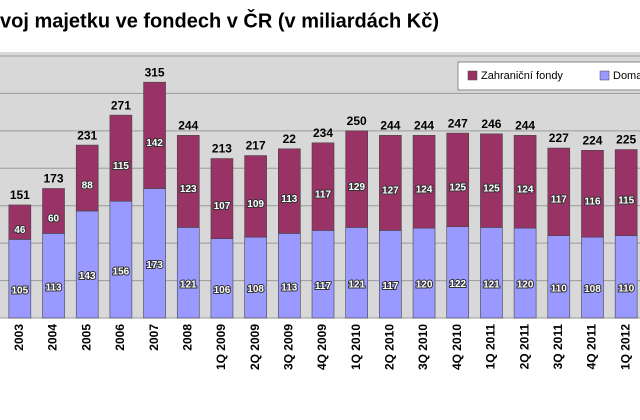  What do you see at coordinates (525, 189) in the screenshot?
I see `segment-label: 124` at bounding box center [525, 189].